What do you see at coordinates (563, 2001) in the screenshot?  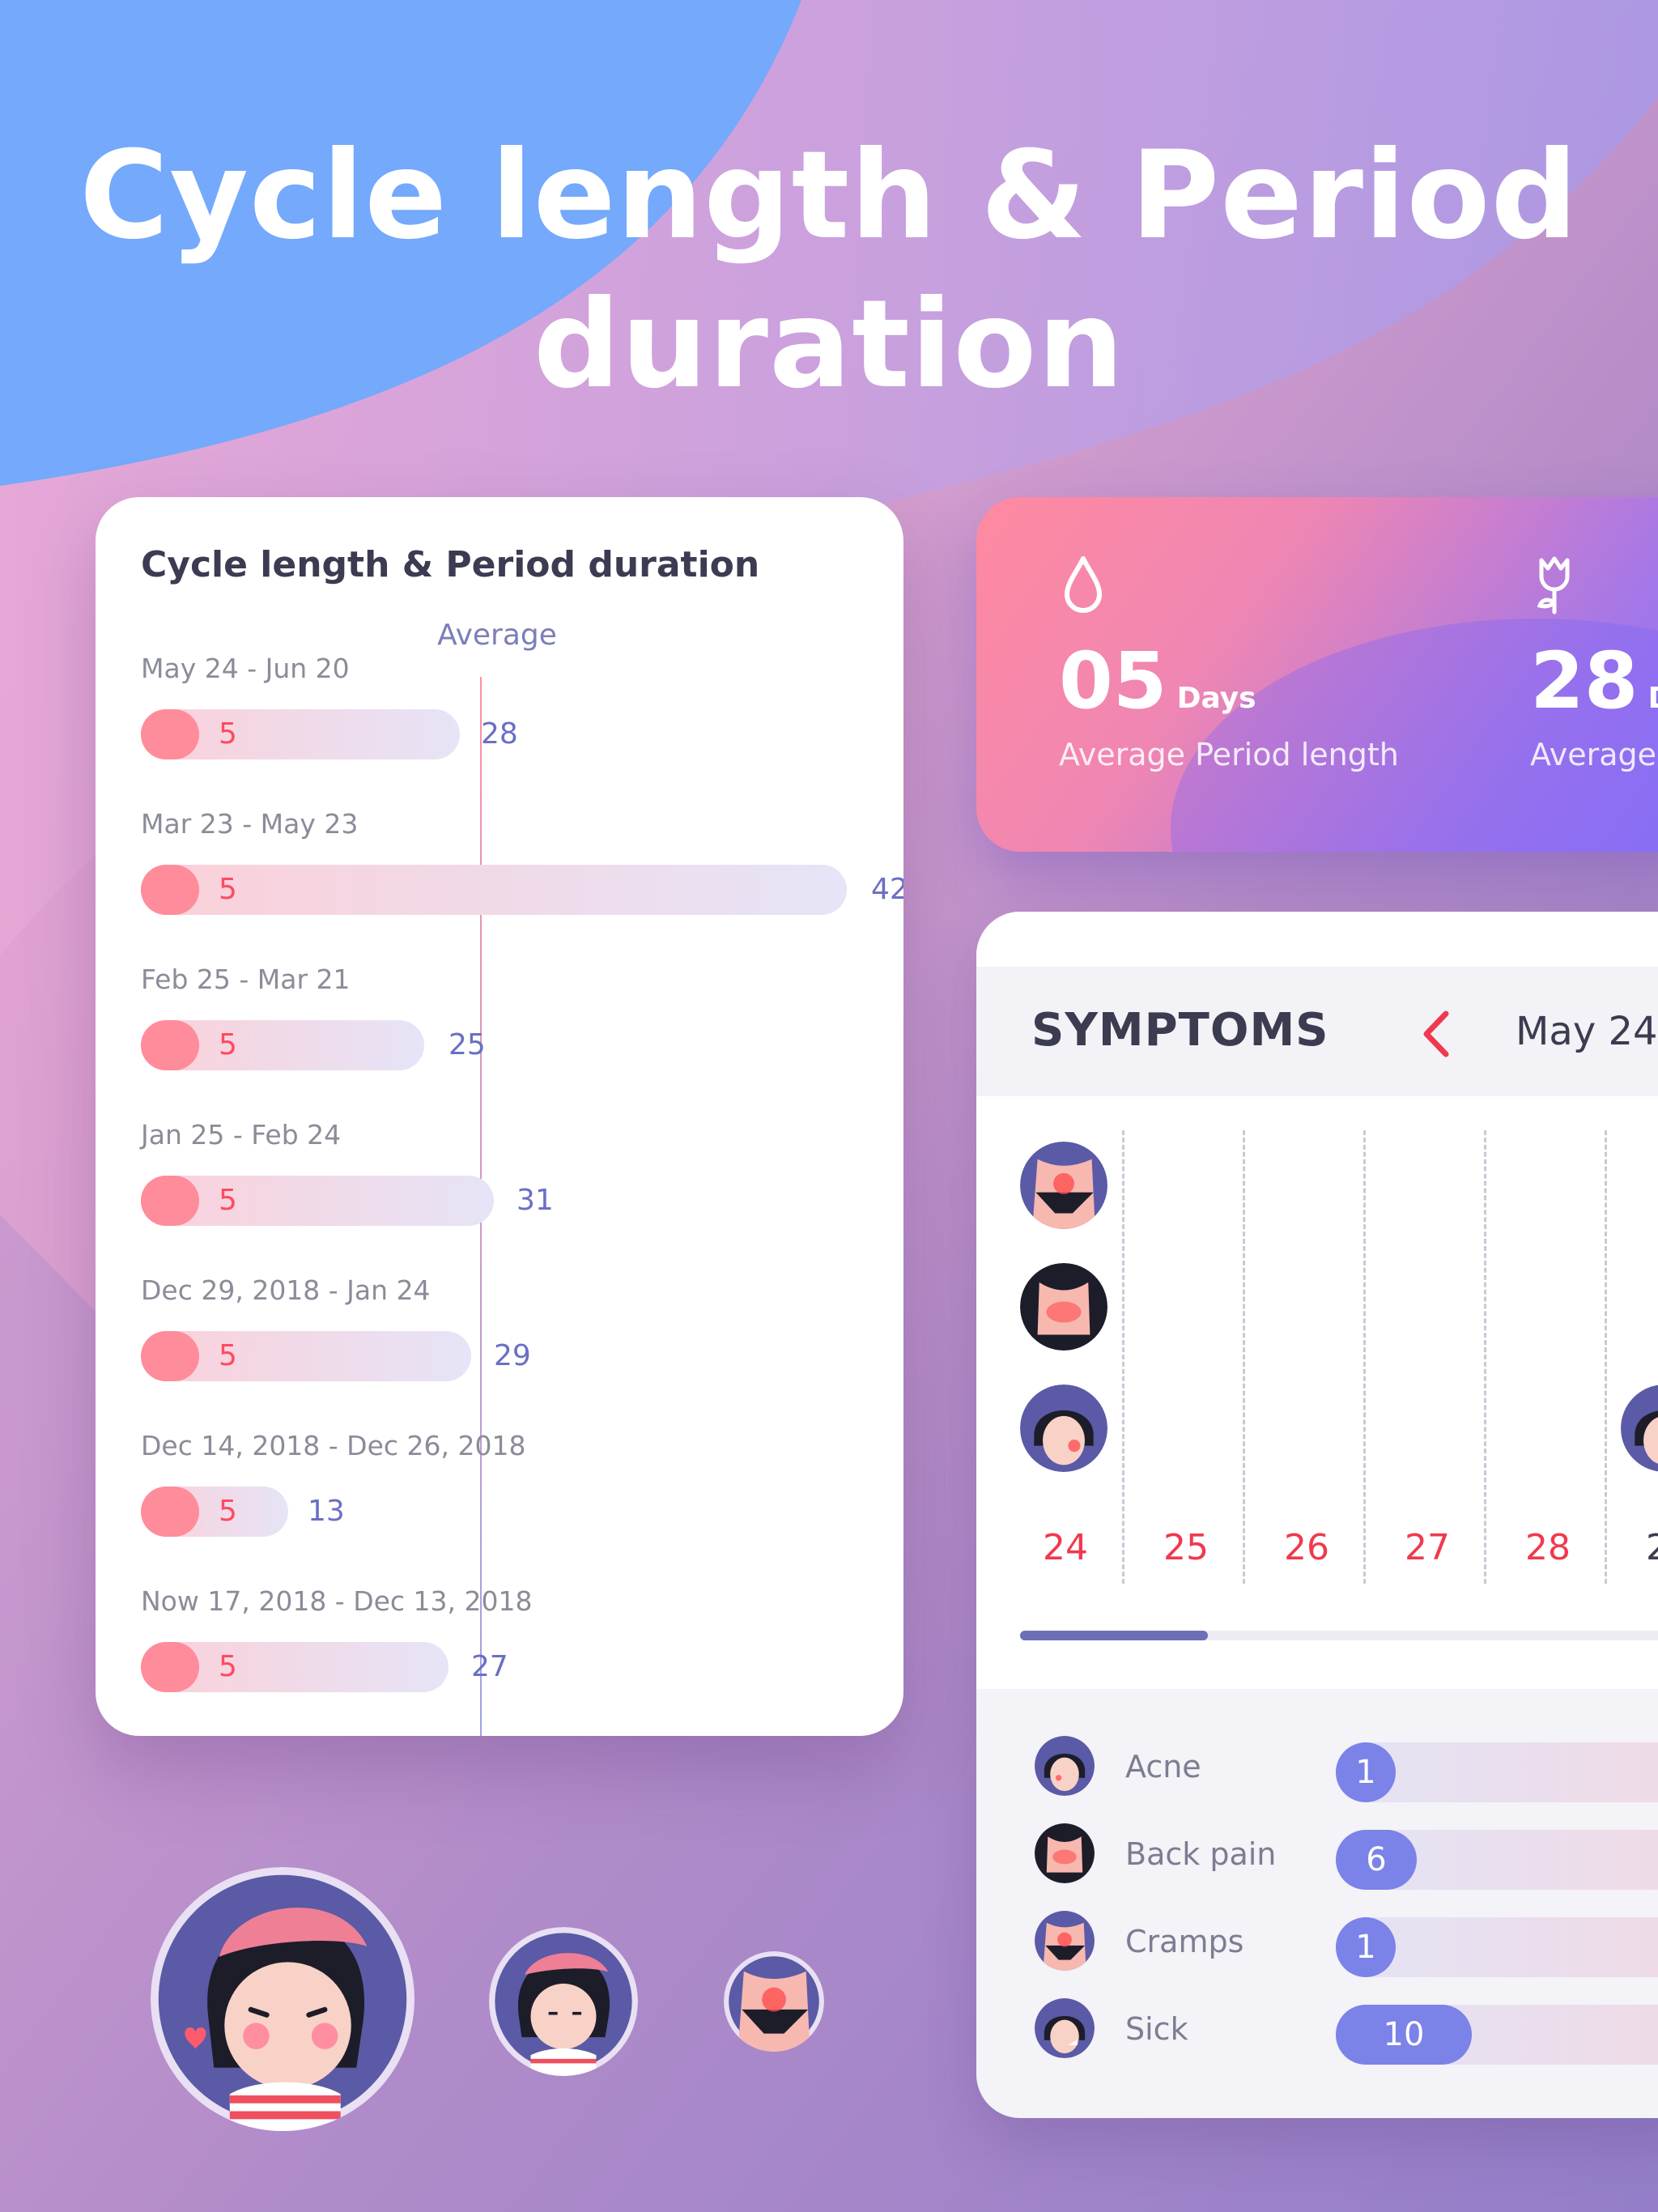 I see `sad-girl-avatar-icon` at bounding box center [563, 2001].